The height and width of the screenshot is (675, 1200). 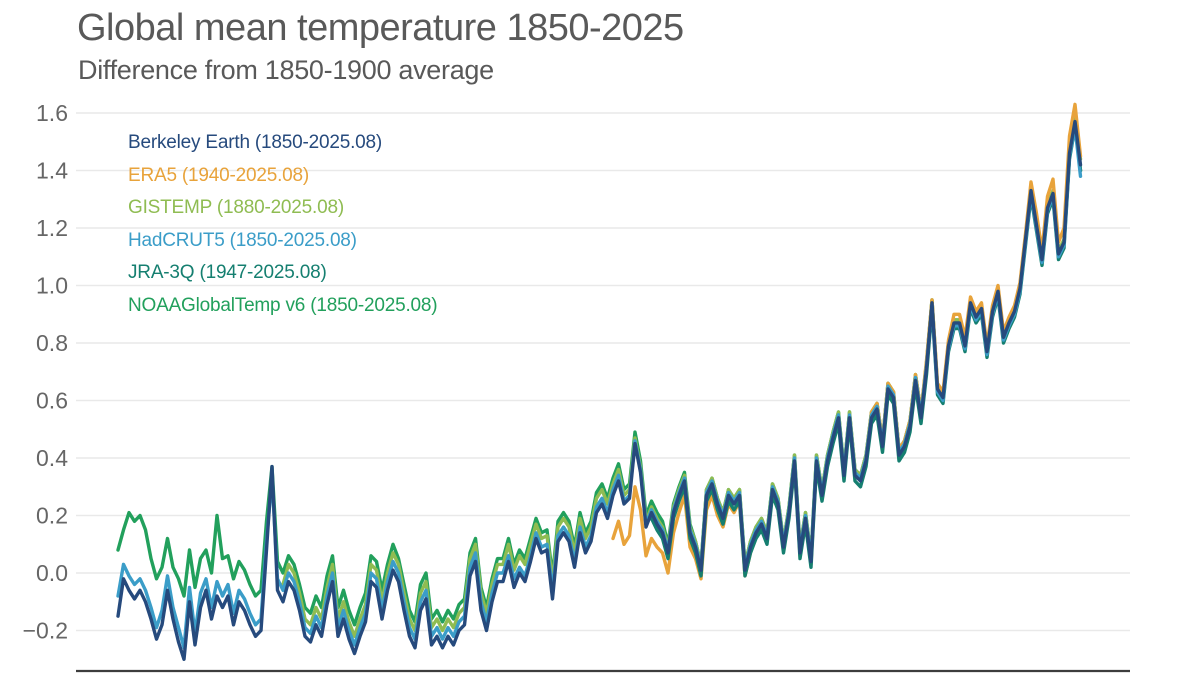 What do you see at coordinates (380, 28) in the screenshot?
I see `chart-title: Global mean temperature 1850-2025` at bounding box center [380, 28].